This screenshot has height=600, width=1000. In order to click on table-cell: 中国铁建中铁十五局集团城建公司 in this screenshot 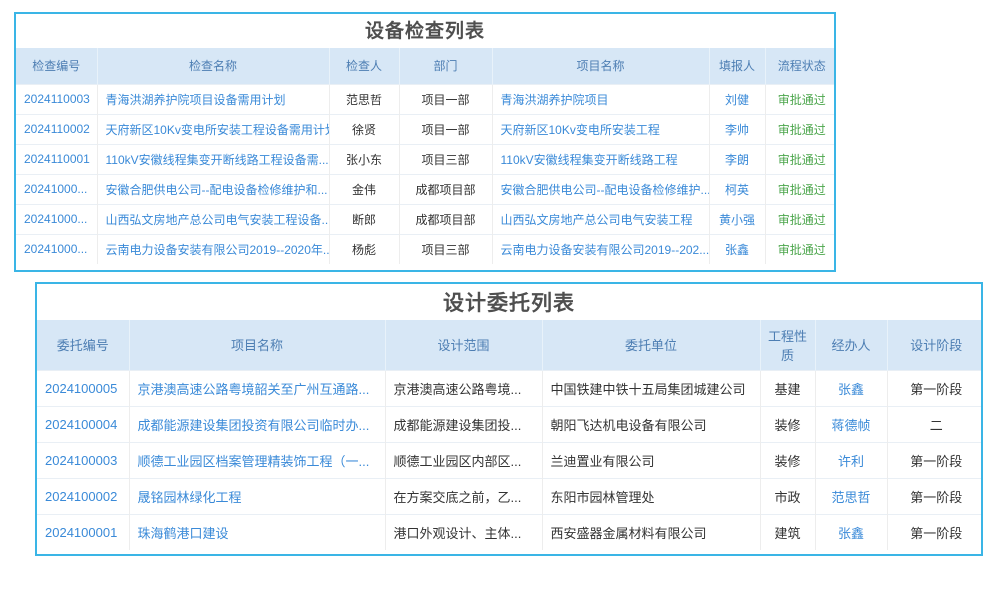, I will do `click(650, 387)`.